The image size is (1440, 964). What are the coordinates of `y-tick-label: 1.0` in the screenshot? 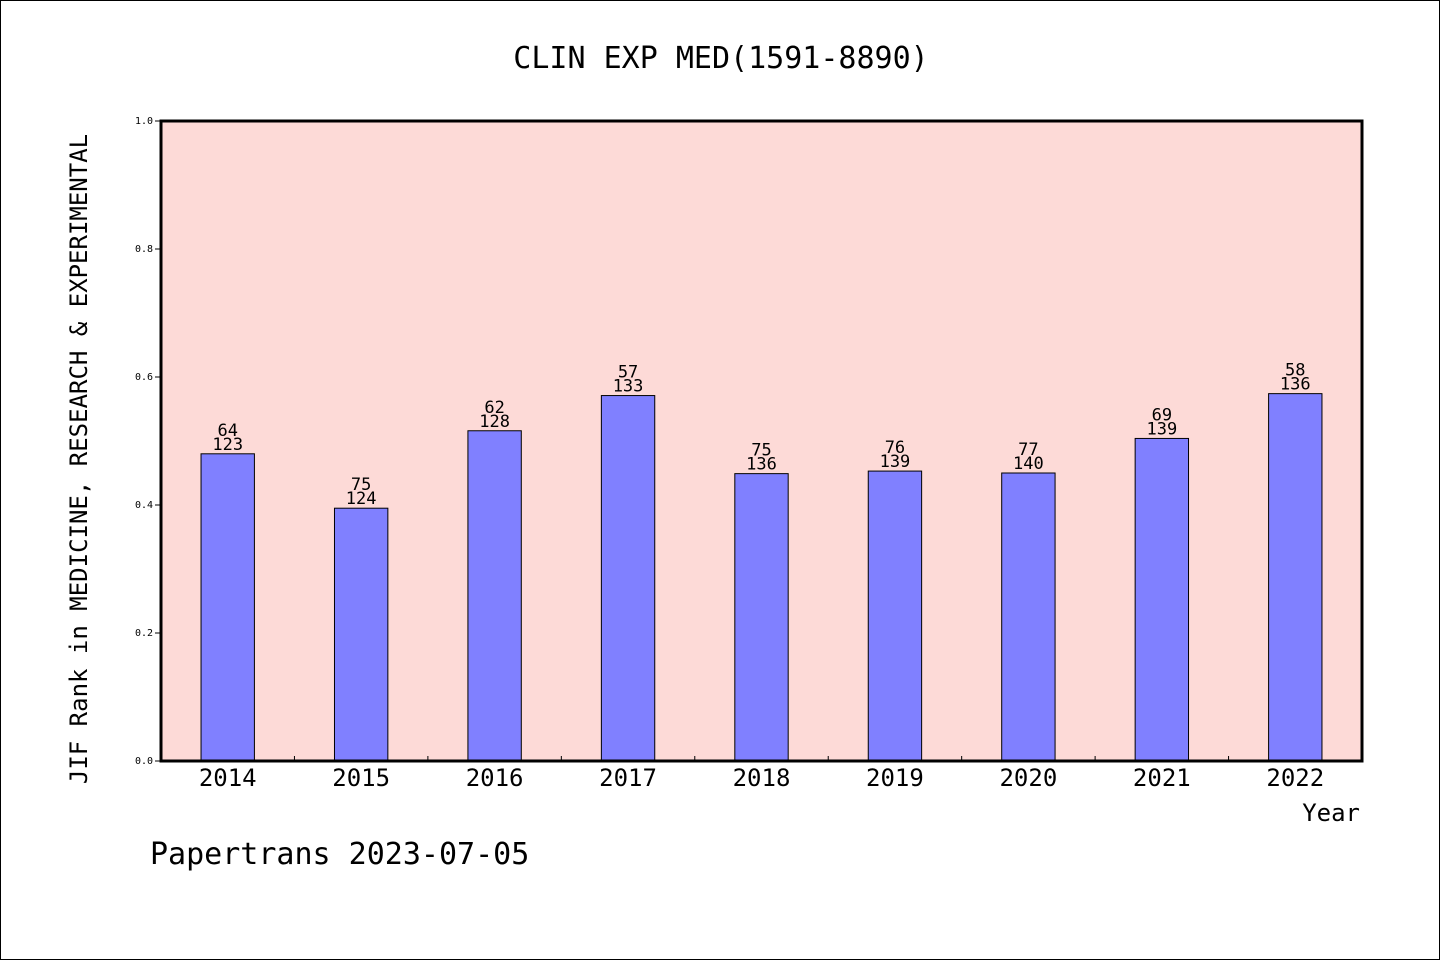 It's located at (144, 121).